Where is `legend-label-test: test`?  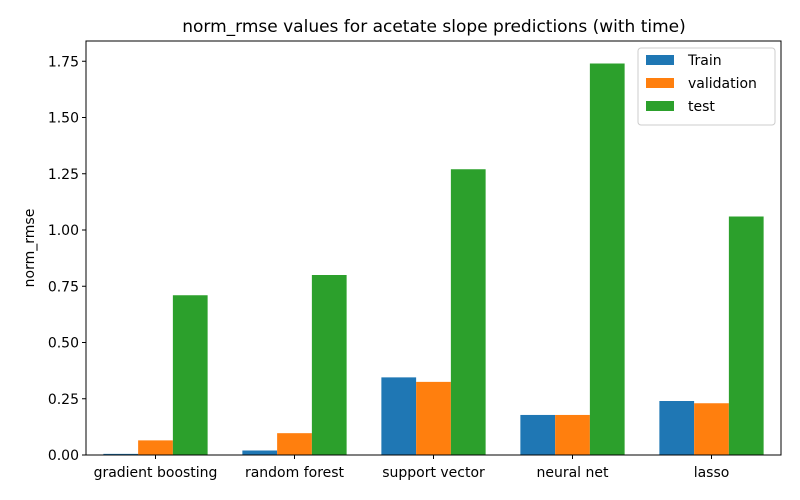
legend-label-test: test is located at coordinates (701, 107).